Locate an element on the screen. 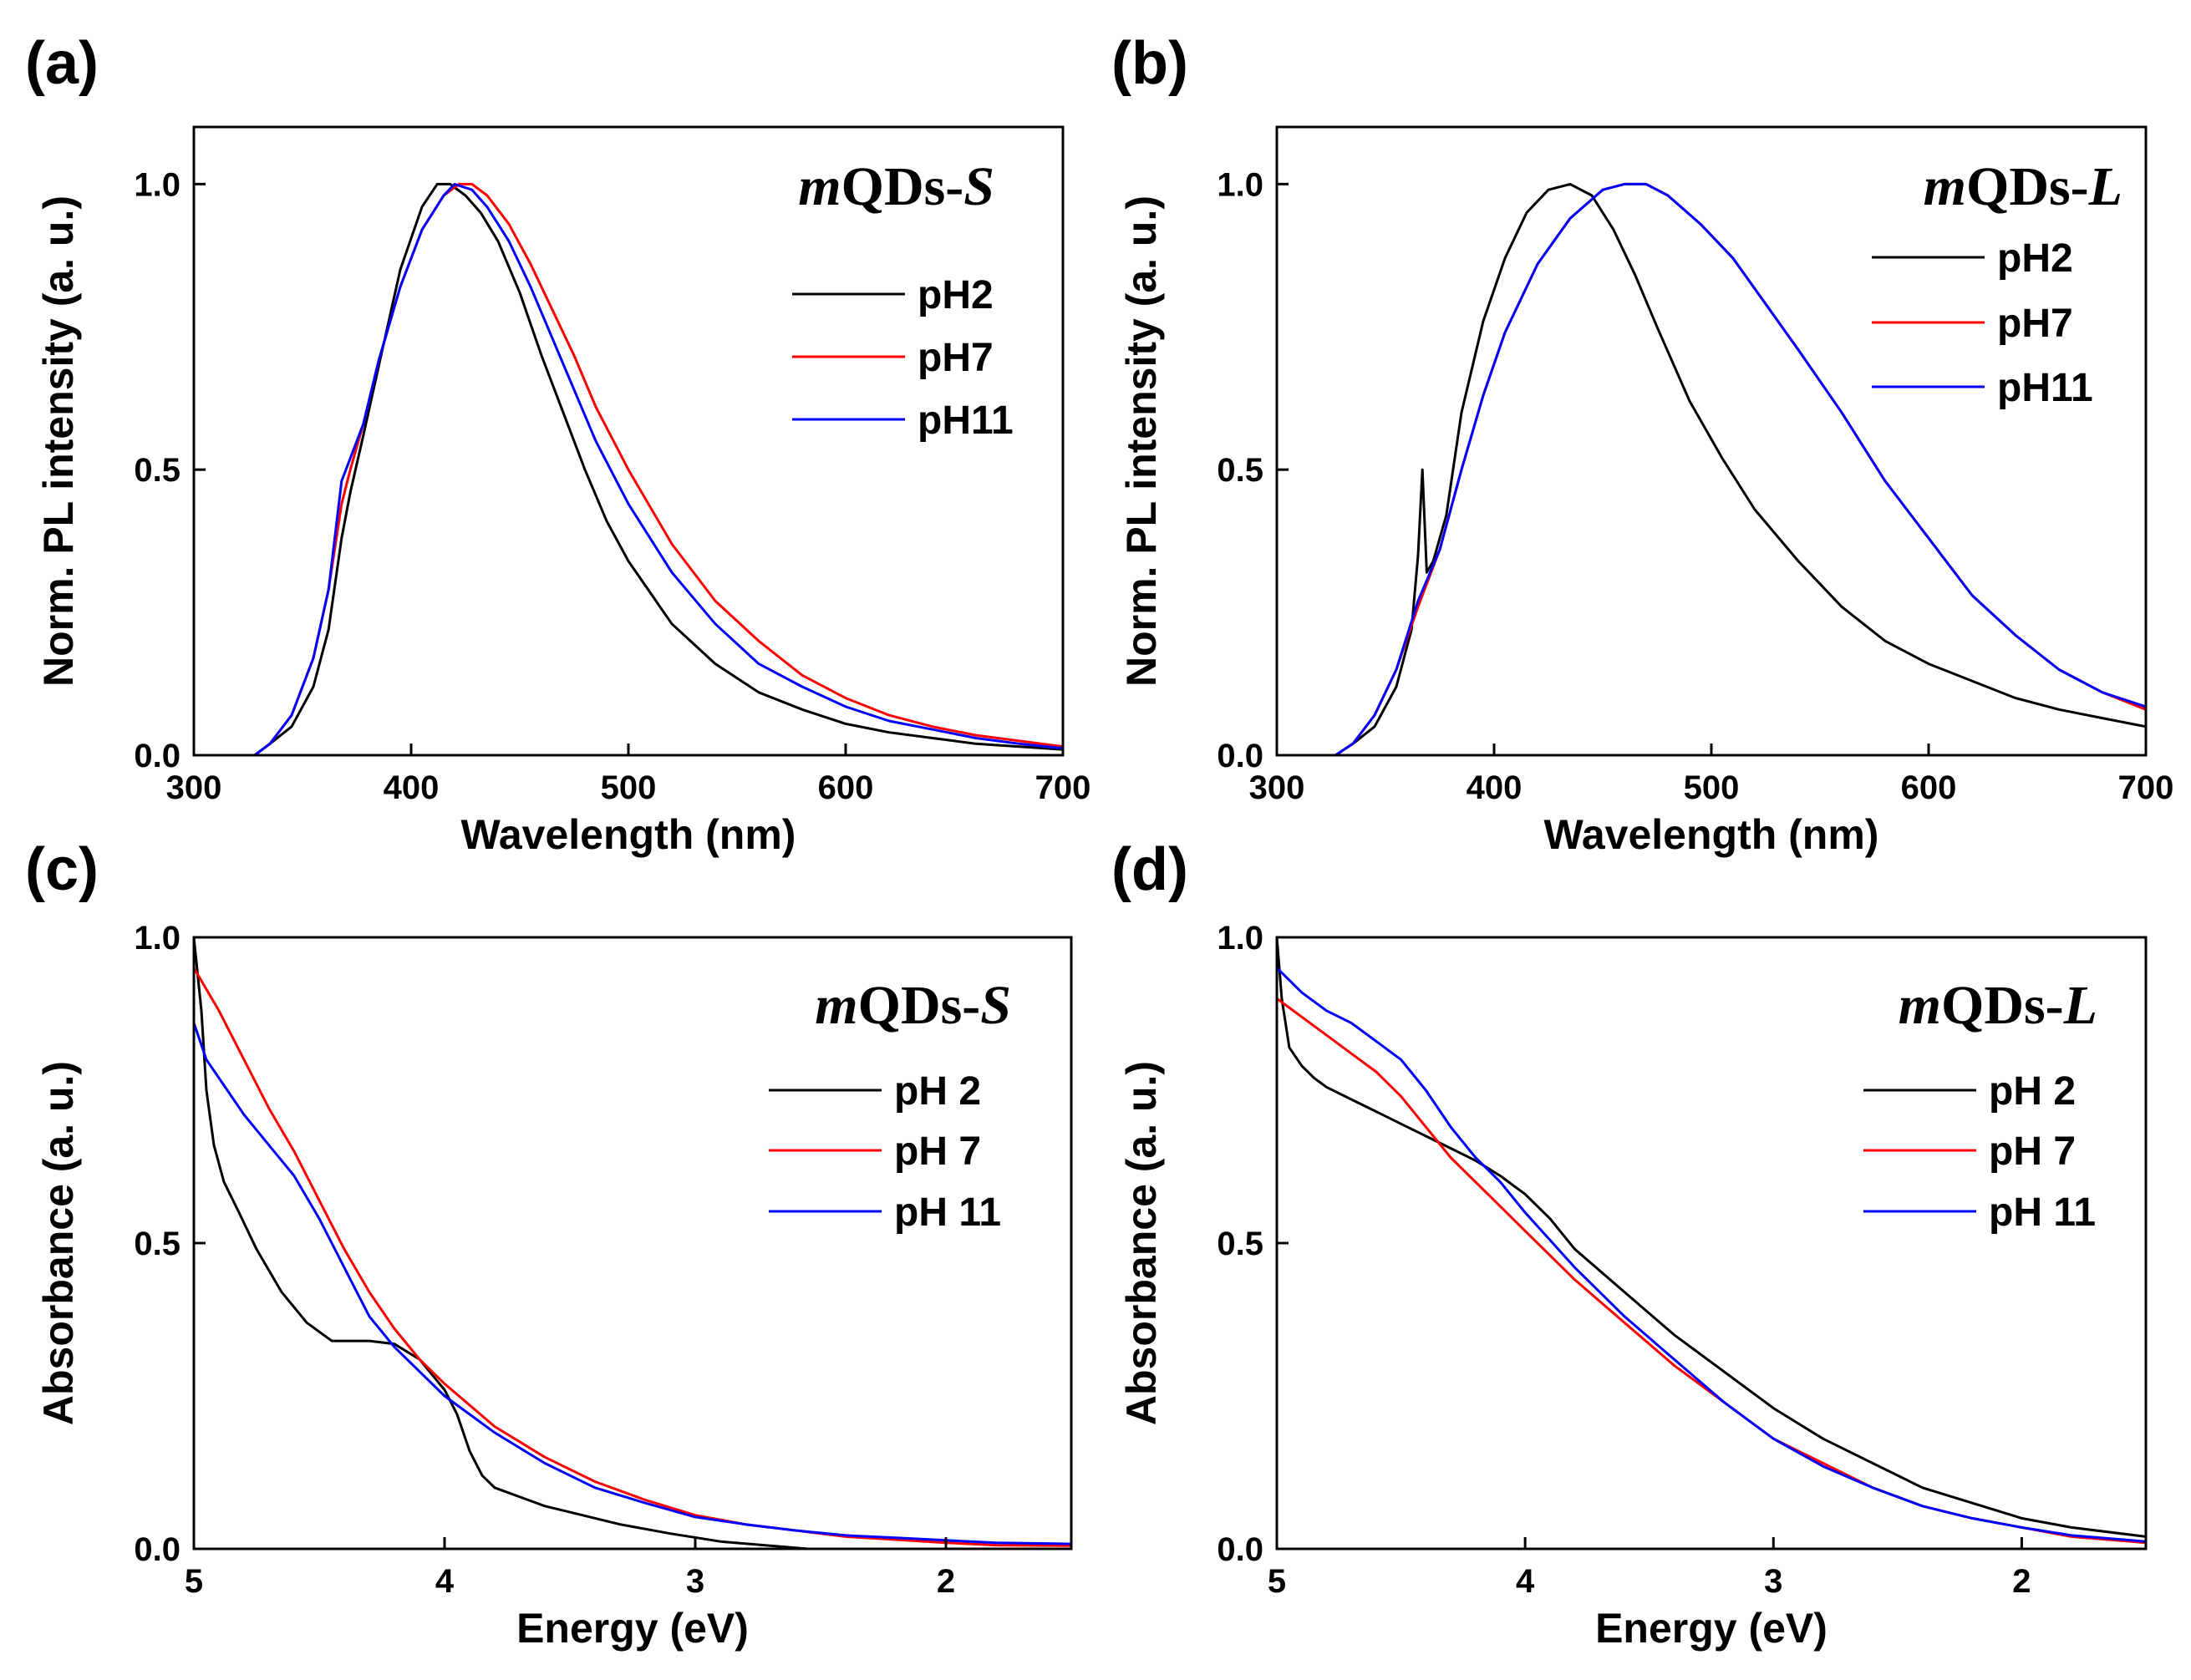 This screenshot has height=1680, width=2191. panel-label: (a) is located at coordinates (62, 63).